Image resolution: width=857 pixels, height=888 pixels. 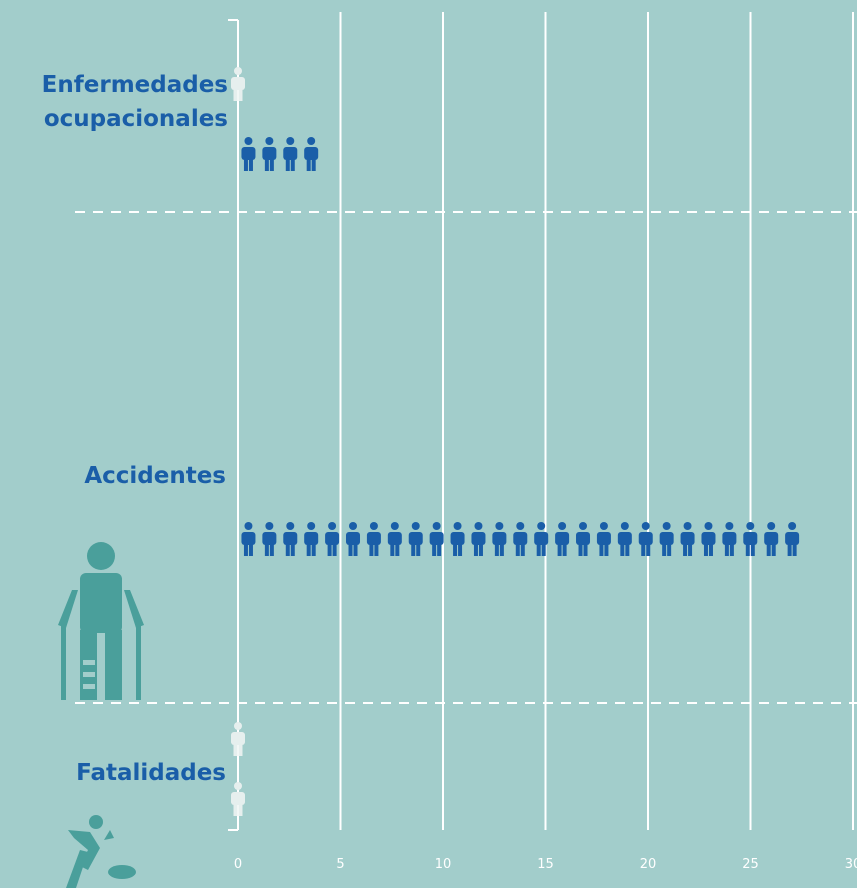 What do you see at coordinates (135, 102) in the screenshot?
I see `category-label: Enfermedades ocupacionales` at bounding box center [135, 102].